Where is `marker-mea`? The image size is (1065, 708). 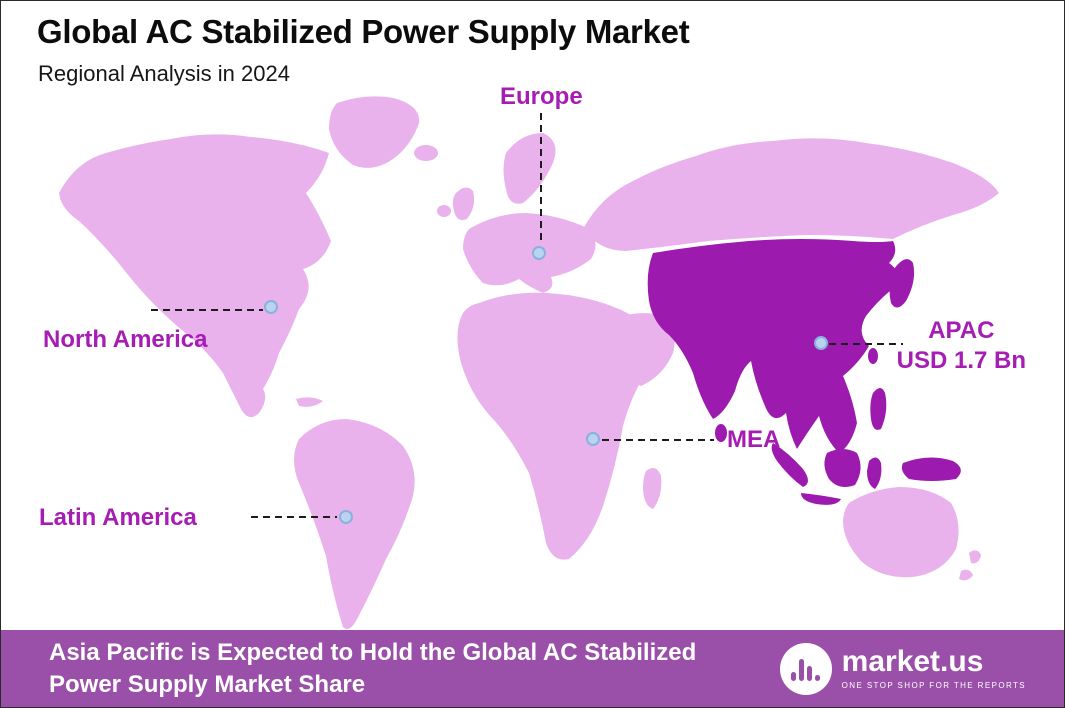
marker-mea is located at coordinates (593, 439).